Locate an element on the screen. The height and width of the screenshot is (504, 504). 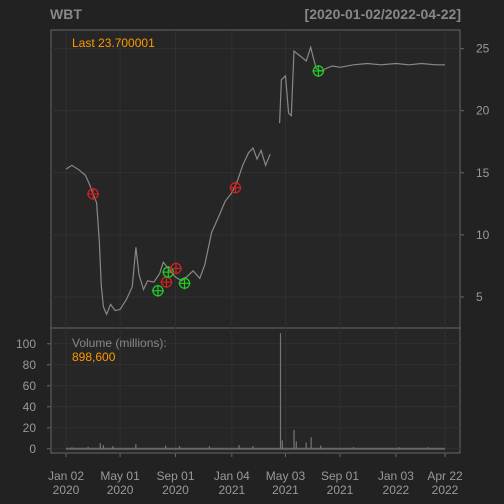
x-tick-label: Apr 22 is located at coordinates (445, 476).